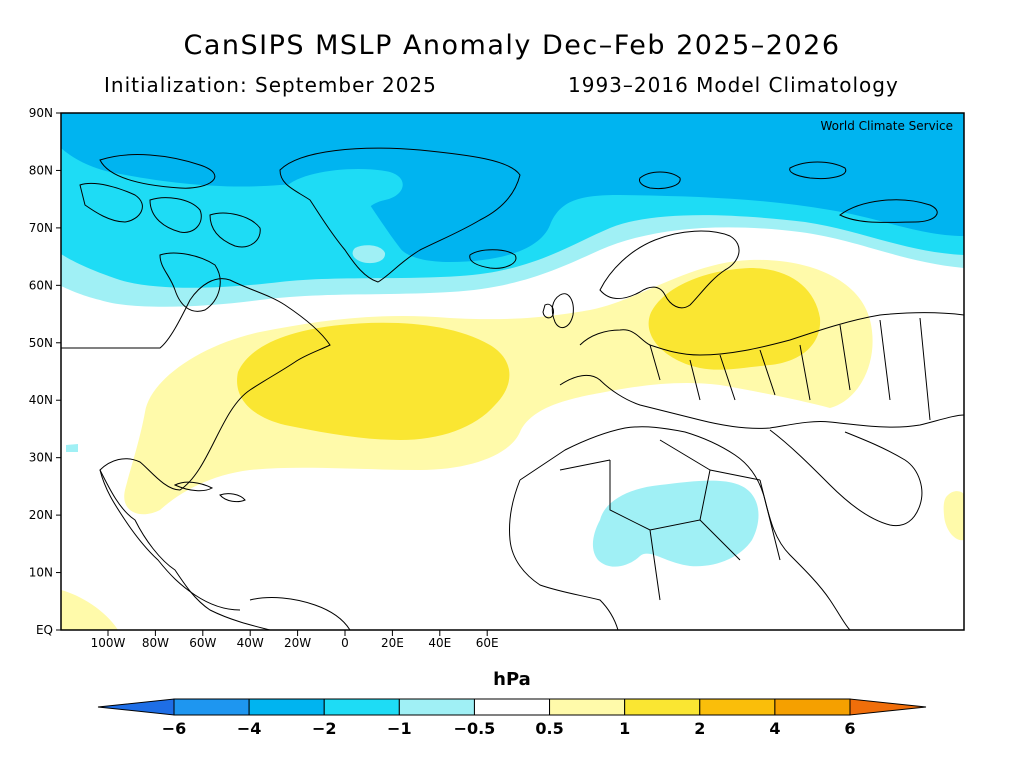 Image resolution: width=1024 pixels, height=770 pixels. What do you see at coordinates (487, 643) in the screenshot?
I see `lon-label: 60E` at bounding box center [487, 643].